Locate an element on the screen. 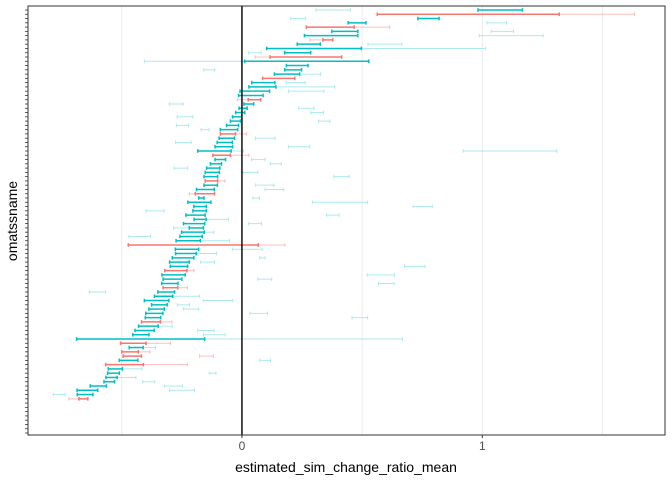 The image size is (672, 480). y-axis-title: omatssname is located at coordinates (12, 221).